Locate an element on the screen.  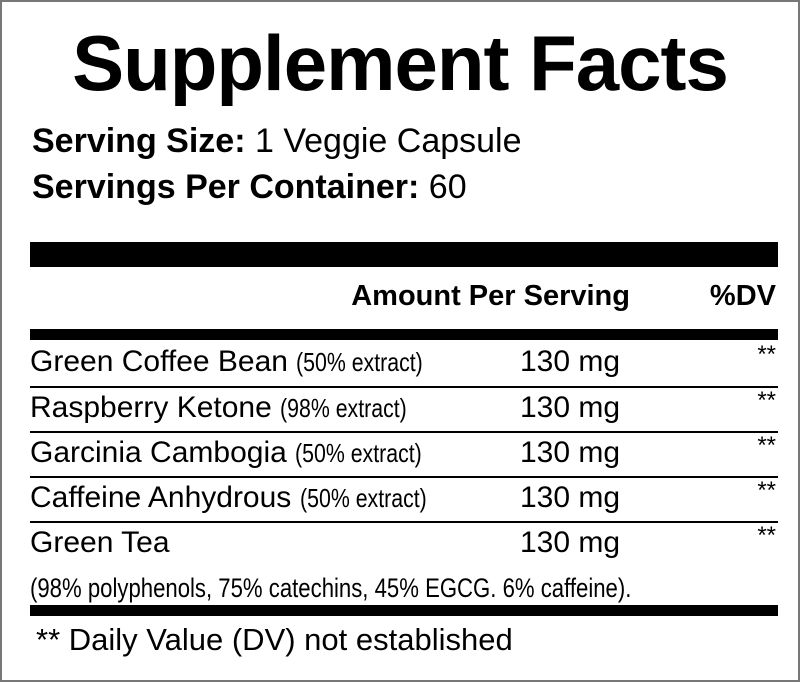
dv-header: %DV is located at coordinates (742, 296).